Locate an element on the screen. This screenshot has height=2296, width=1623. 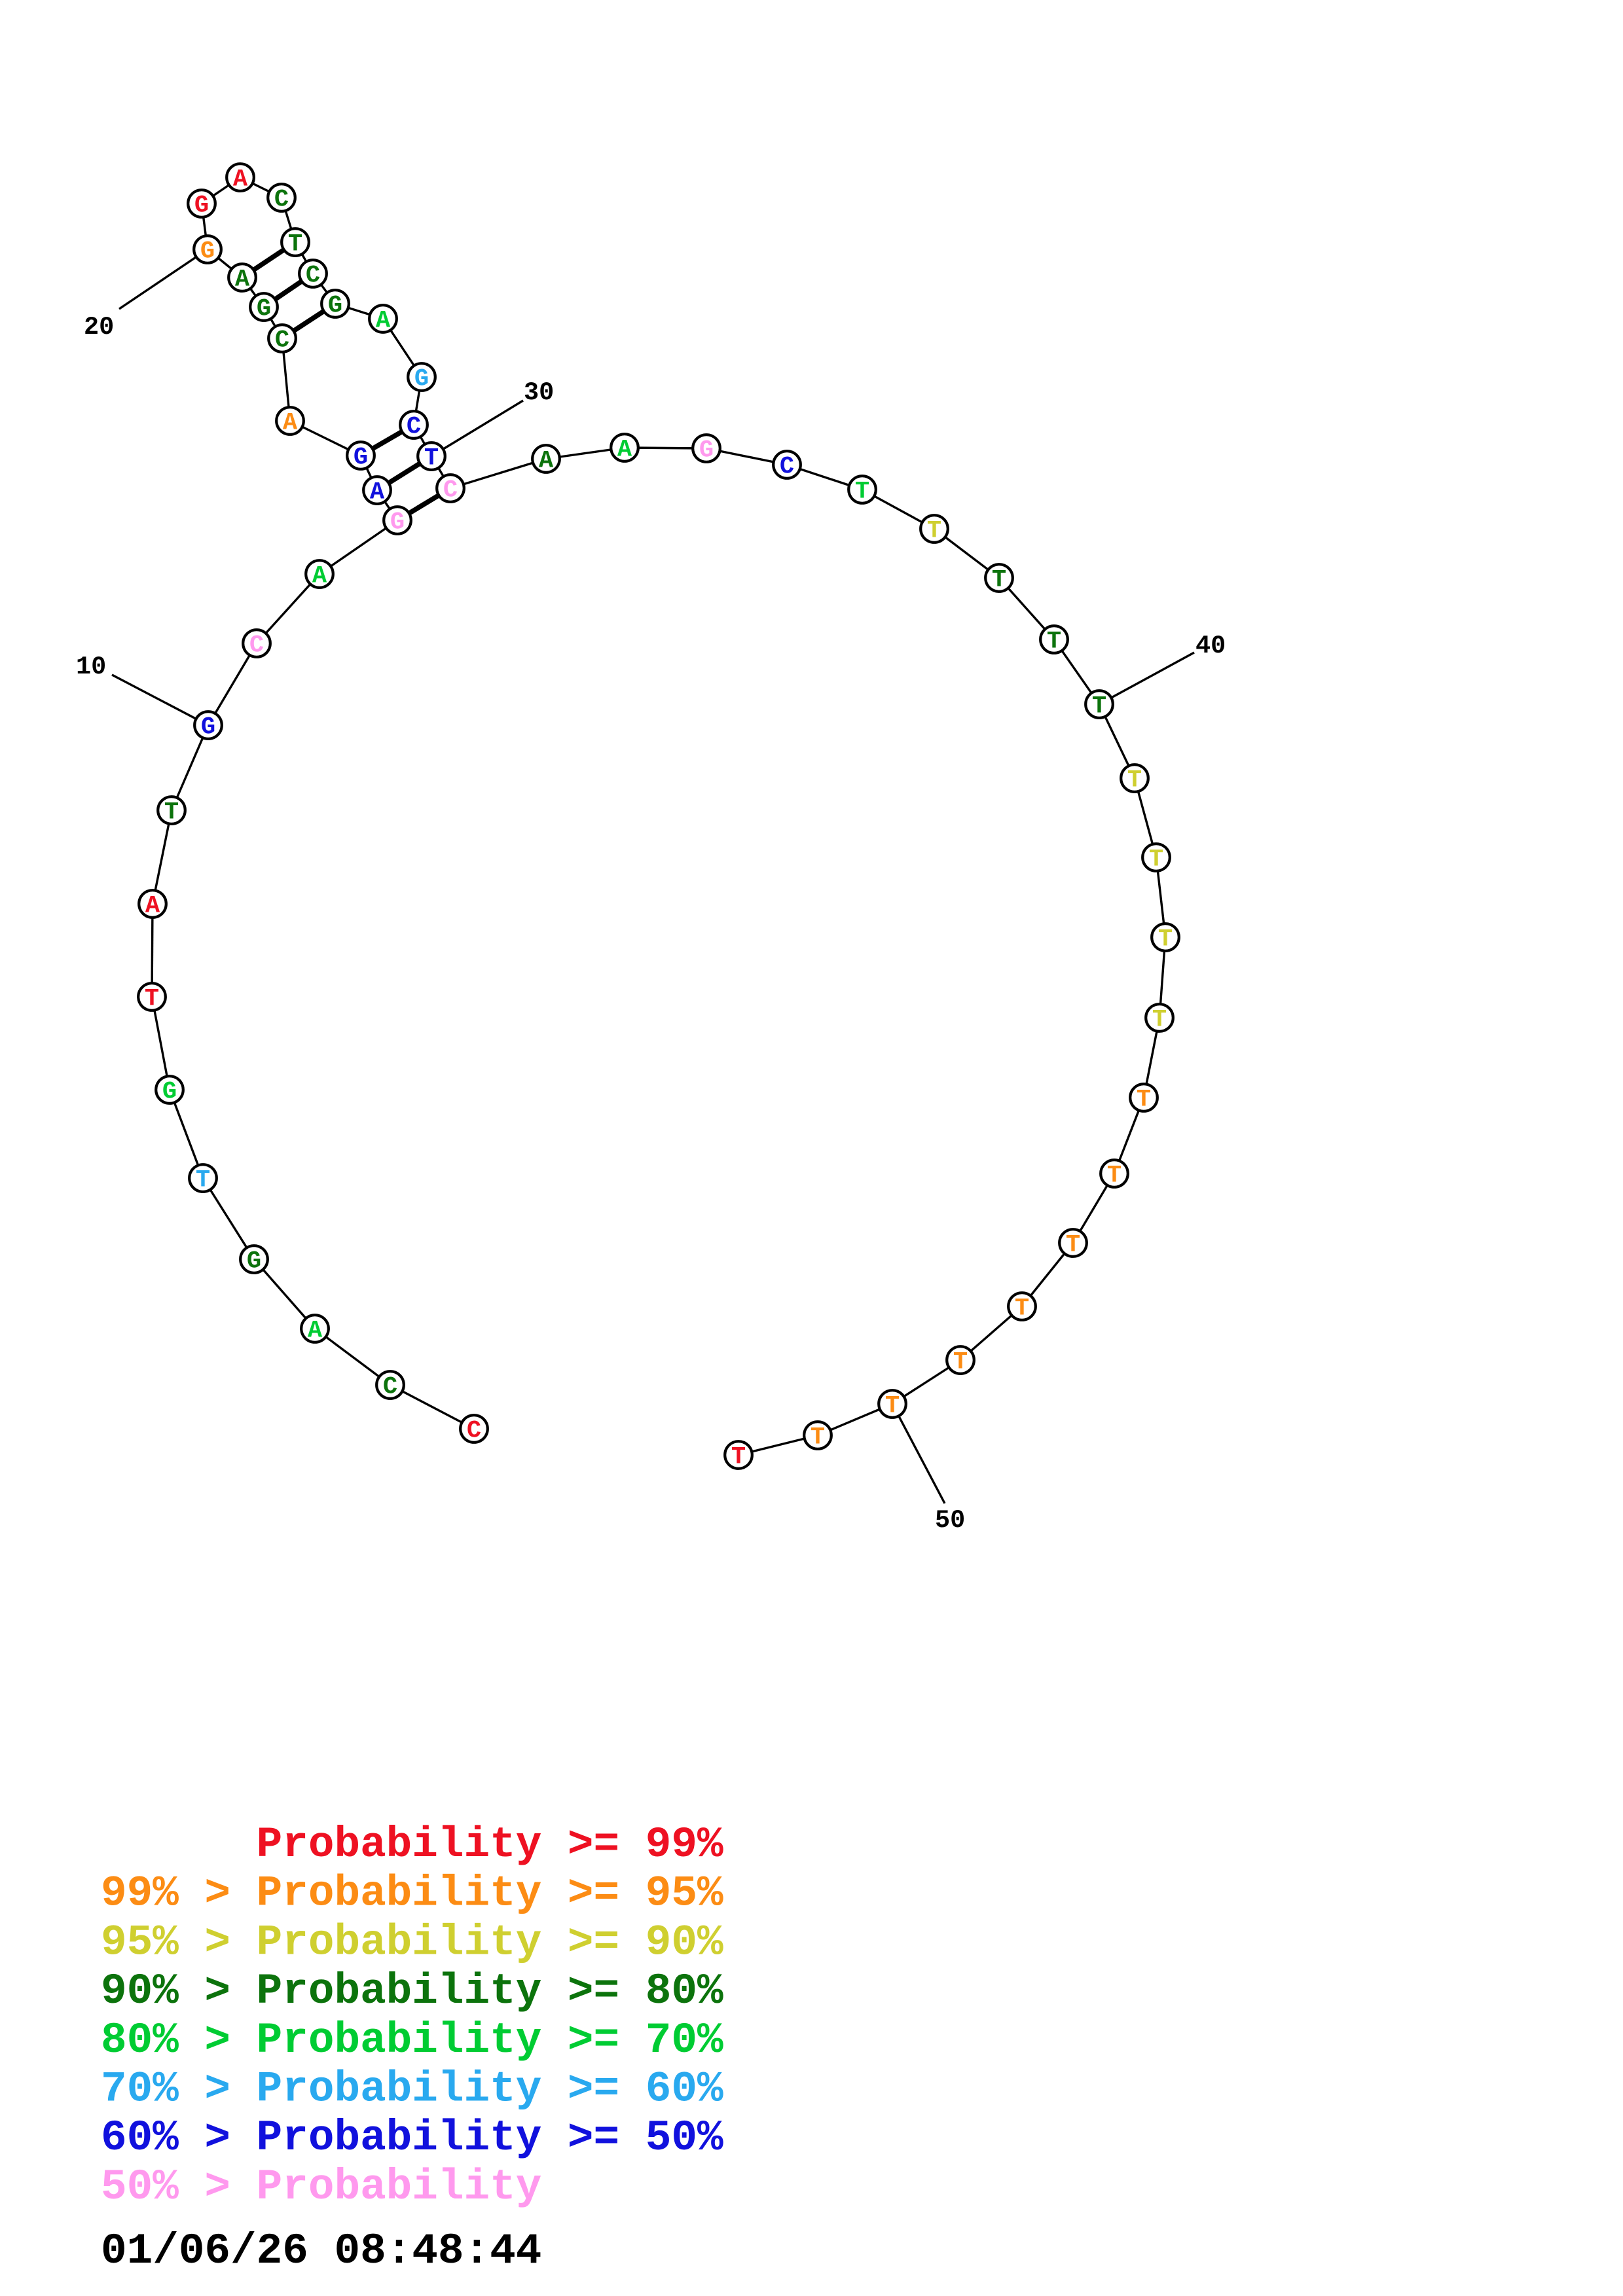
svg-text: 20 is located at coordinates (99, 327).